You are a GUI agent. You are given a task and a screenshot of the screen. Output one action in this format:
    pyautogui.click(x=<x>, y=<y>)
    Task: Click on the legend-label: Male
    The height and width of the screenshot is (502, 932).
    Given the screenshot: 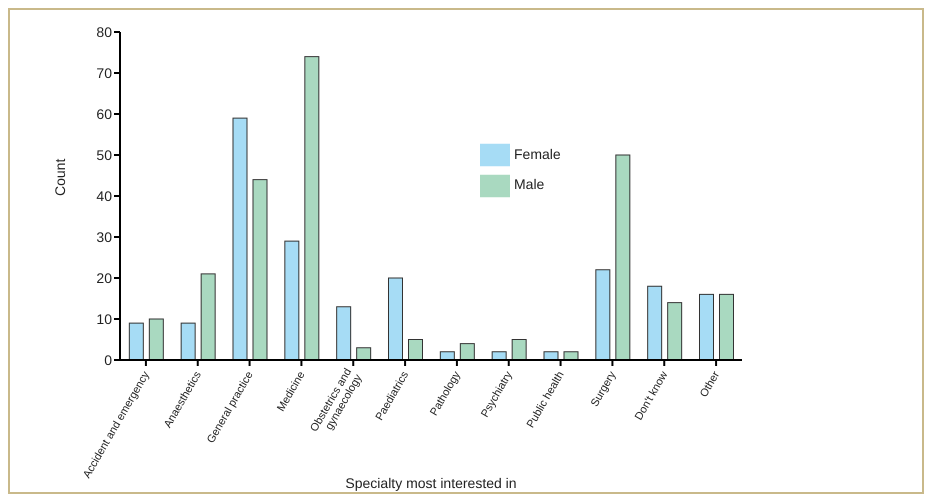 What is the action you would take?
    pyautogui.click(x=529, y=184)
    